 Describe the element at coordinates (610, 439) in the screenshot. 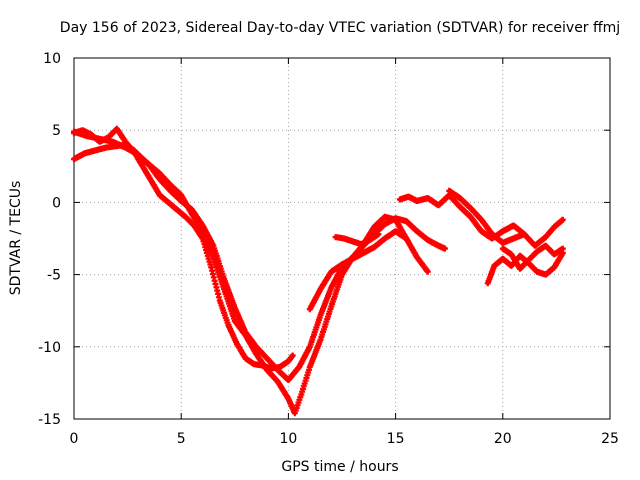

I see `x-tick-label: 25` at that location.